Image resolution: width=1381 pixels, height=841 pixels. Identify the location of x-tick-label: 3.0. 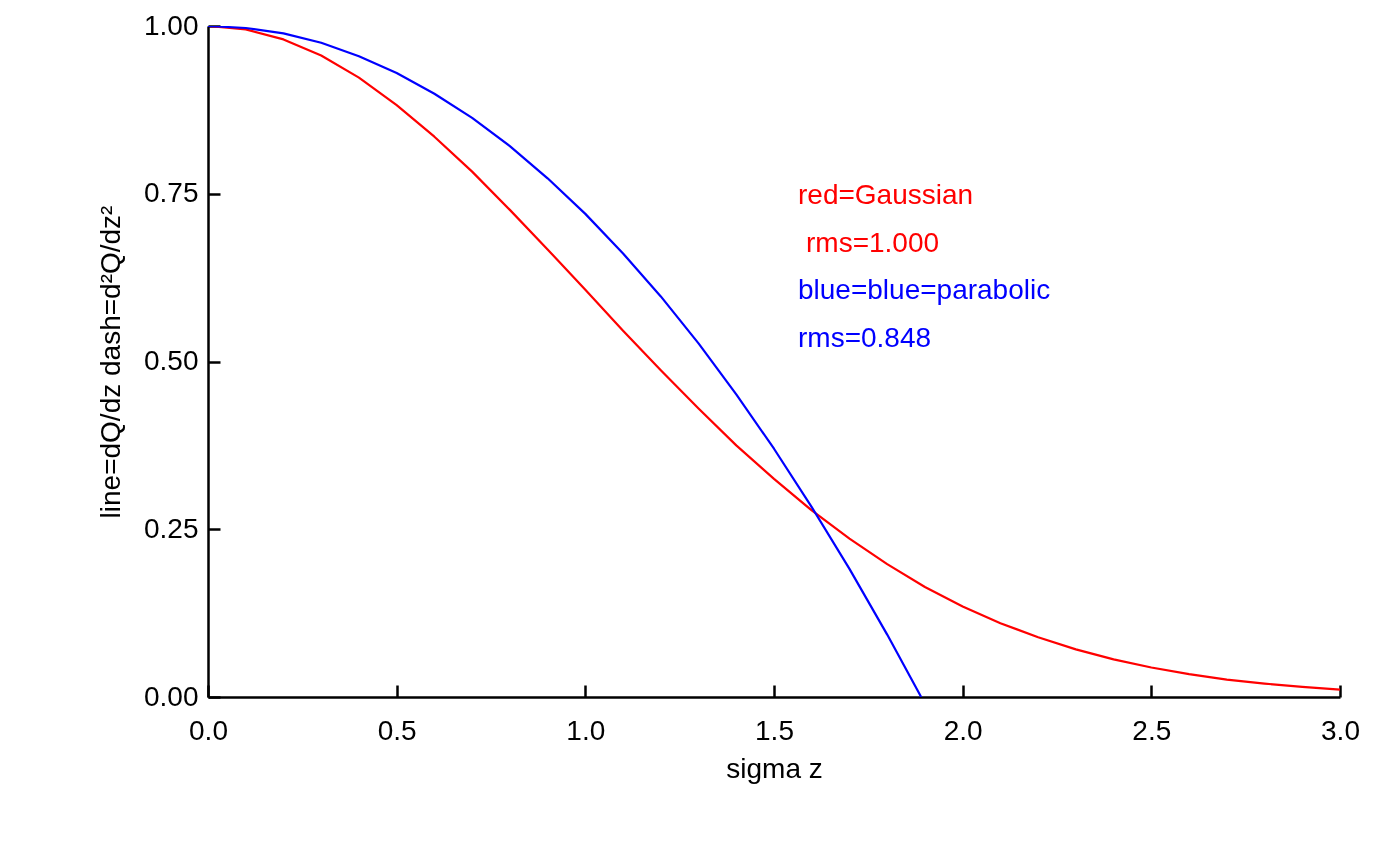
(1340, 730).